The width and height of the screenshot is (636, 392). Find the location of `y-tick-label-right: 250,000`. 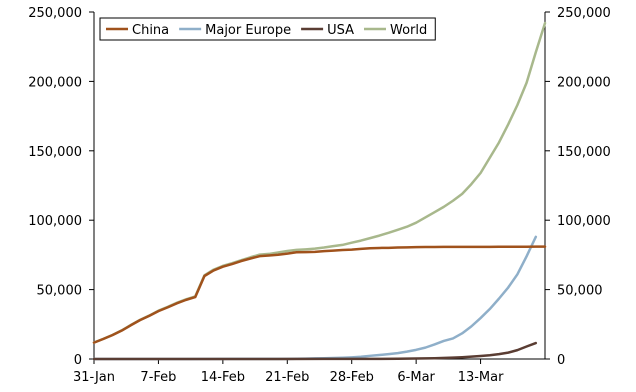

y-tick-label-right: 250,000 is located at coordinates (584, 13).